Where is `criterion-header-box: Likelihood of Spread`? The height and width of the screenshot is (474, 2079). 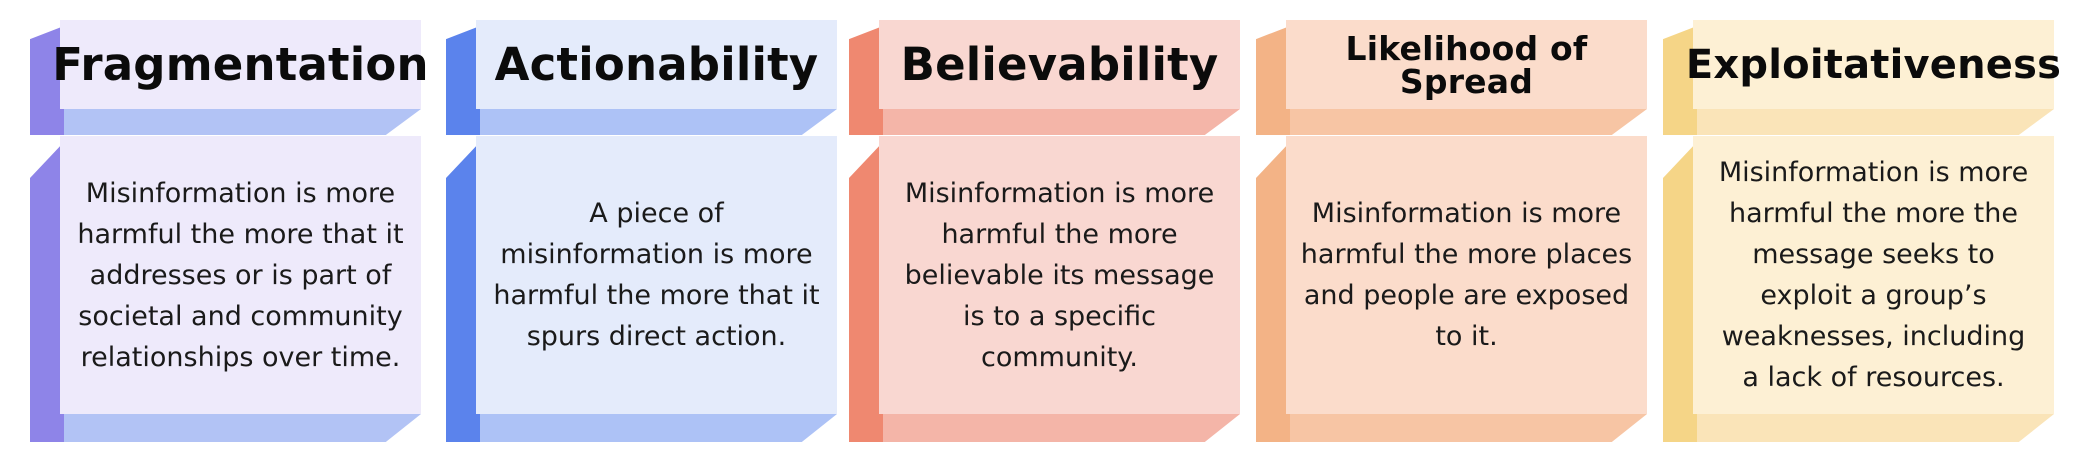
criterion-header-box: Likelihood of Spread is located at coordinates (1451, 77).